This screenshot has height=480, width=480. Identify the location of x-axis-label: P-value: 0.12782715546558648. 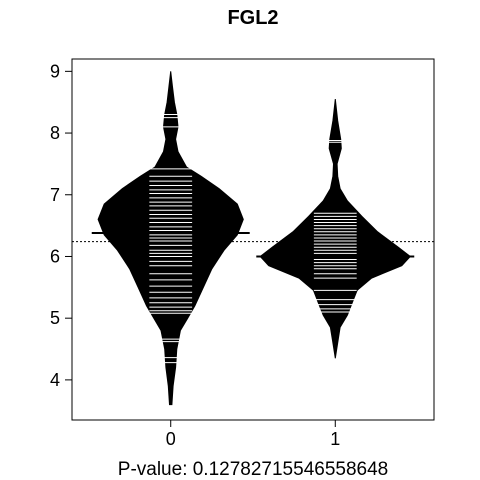
(253, 469).